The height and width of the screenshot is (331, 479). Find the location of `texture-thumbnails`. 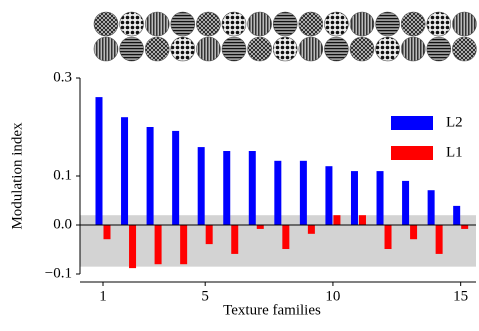

texture-thumbnails is located at coordinates (285, 36).